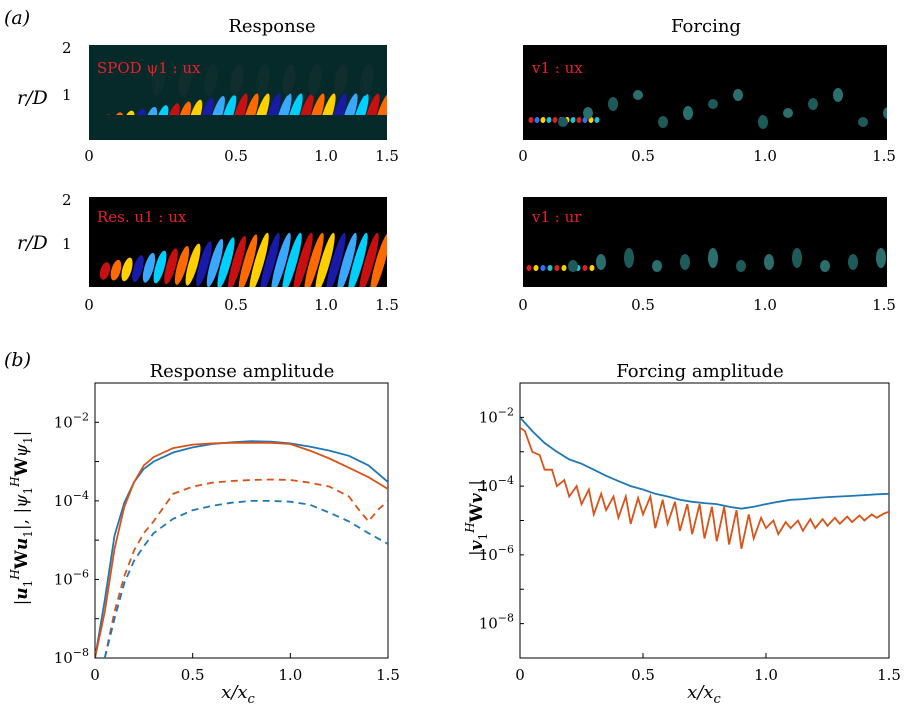  I want to click on forcing-ux-pattern, so click(707, 108).